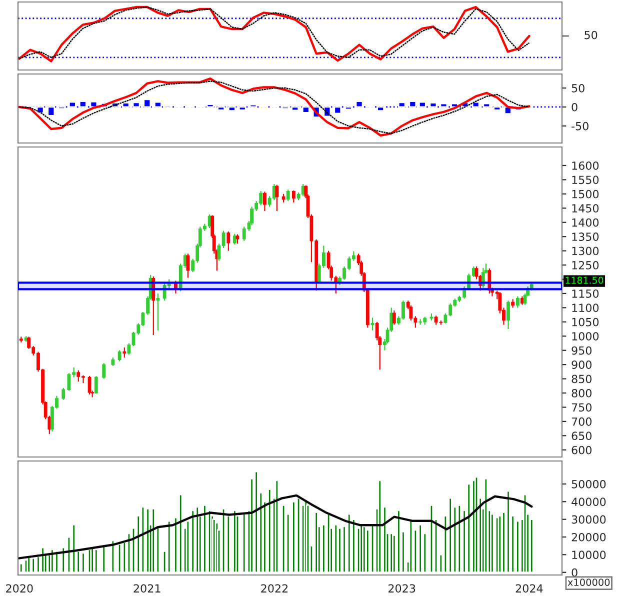 The width and height of the screenshot is (624, 597). I want to click on y-tick-label: 800, so click(582, 393).